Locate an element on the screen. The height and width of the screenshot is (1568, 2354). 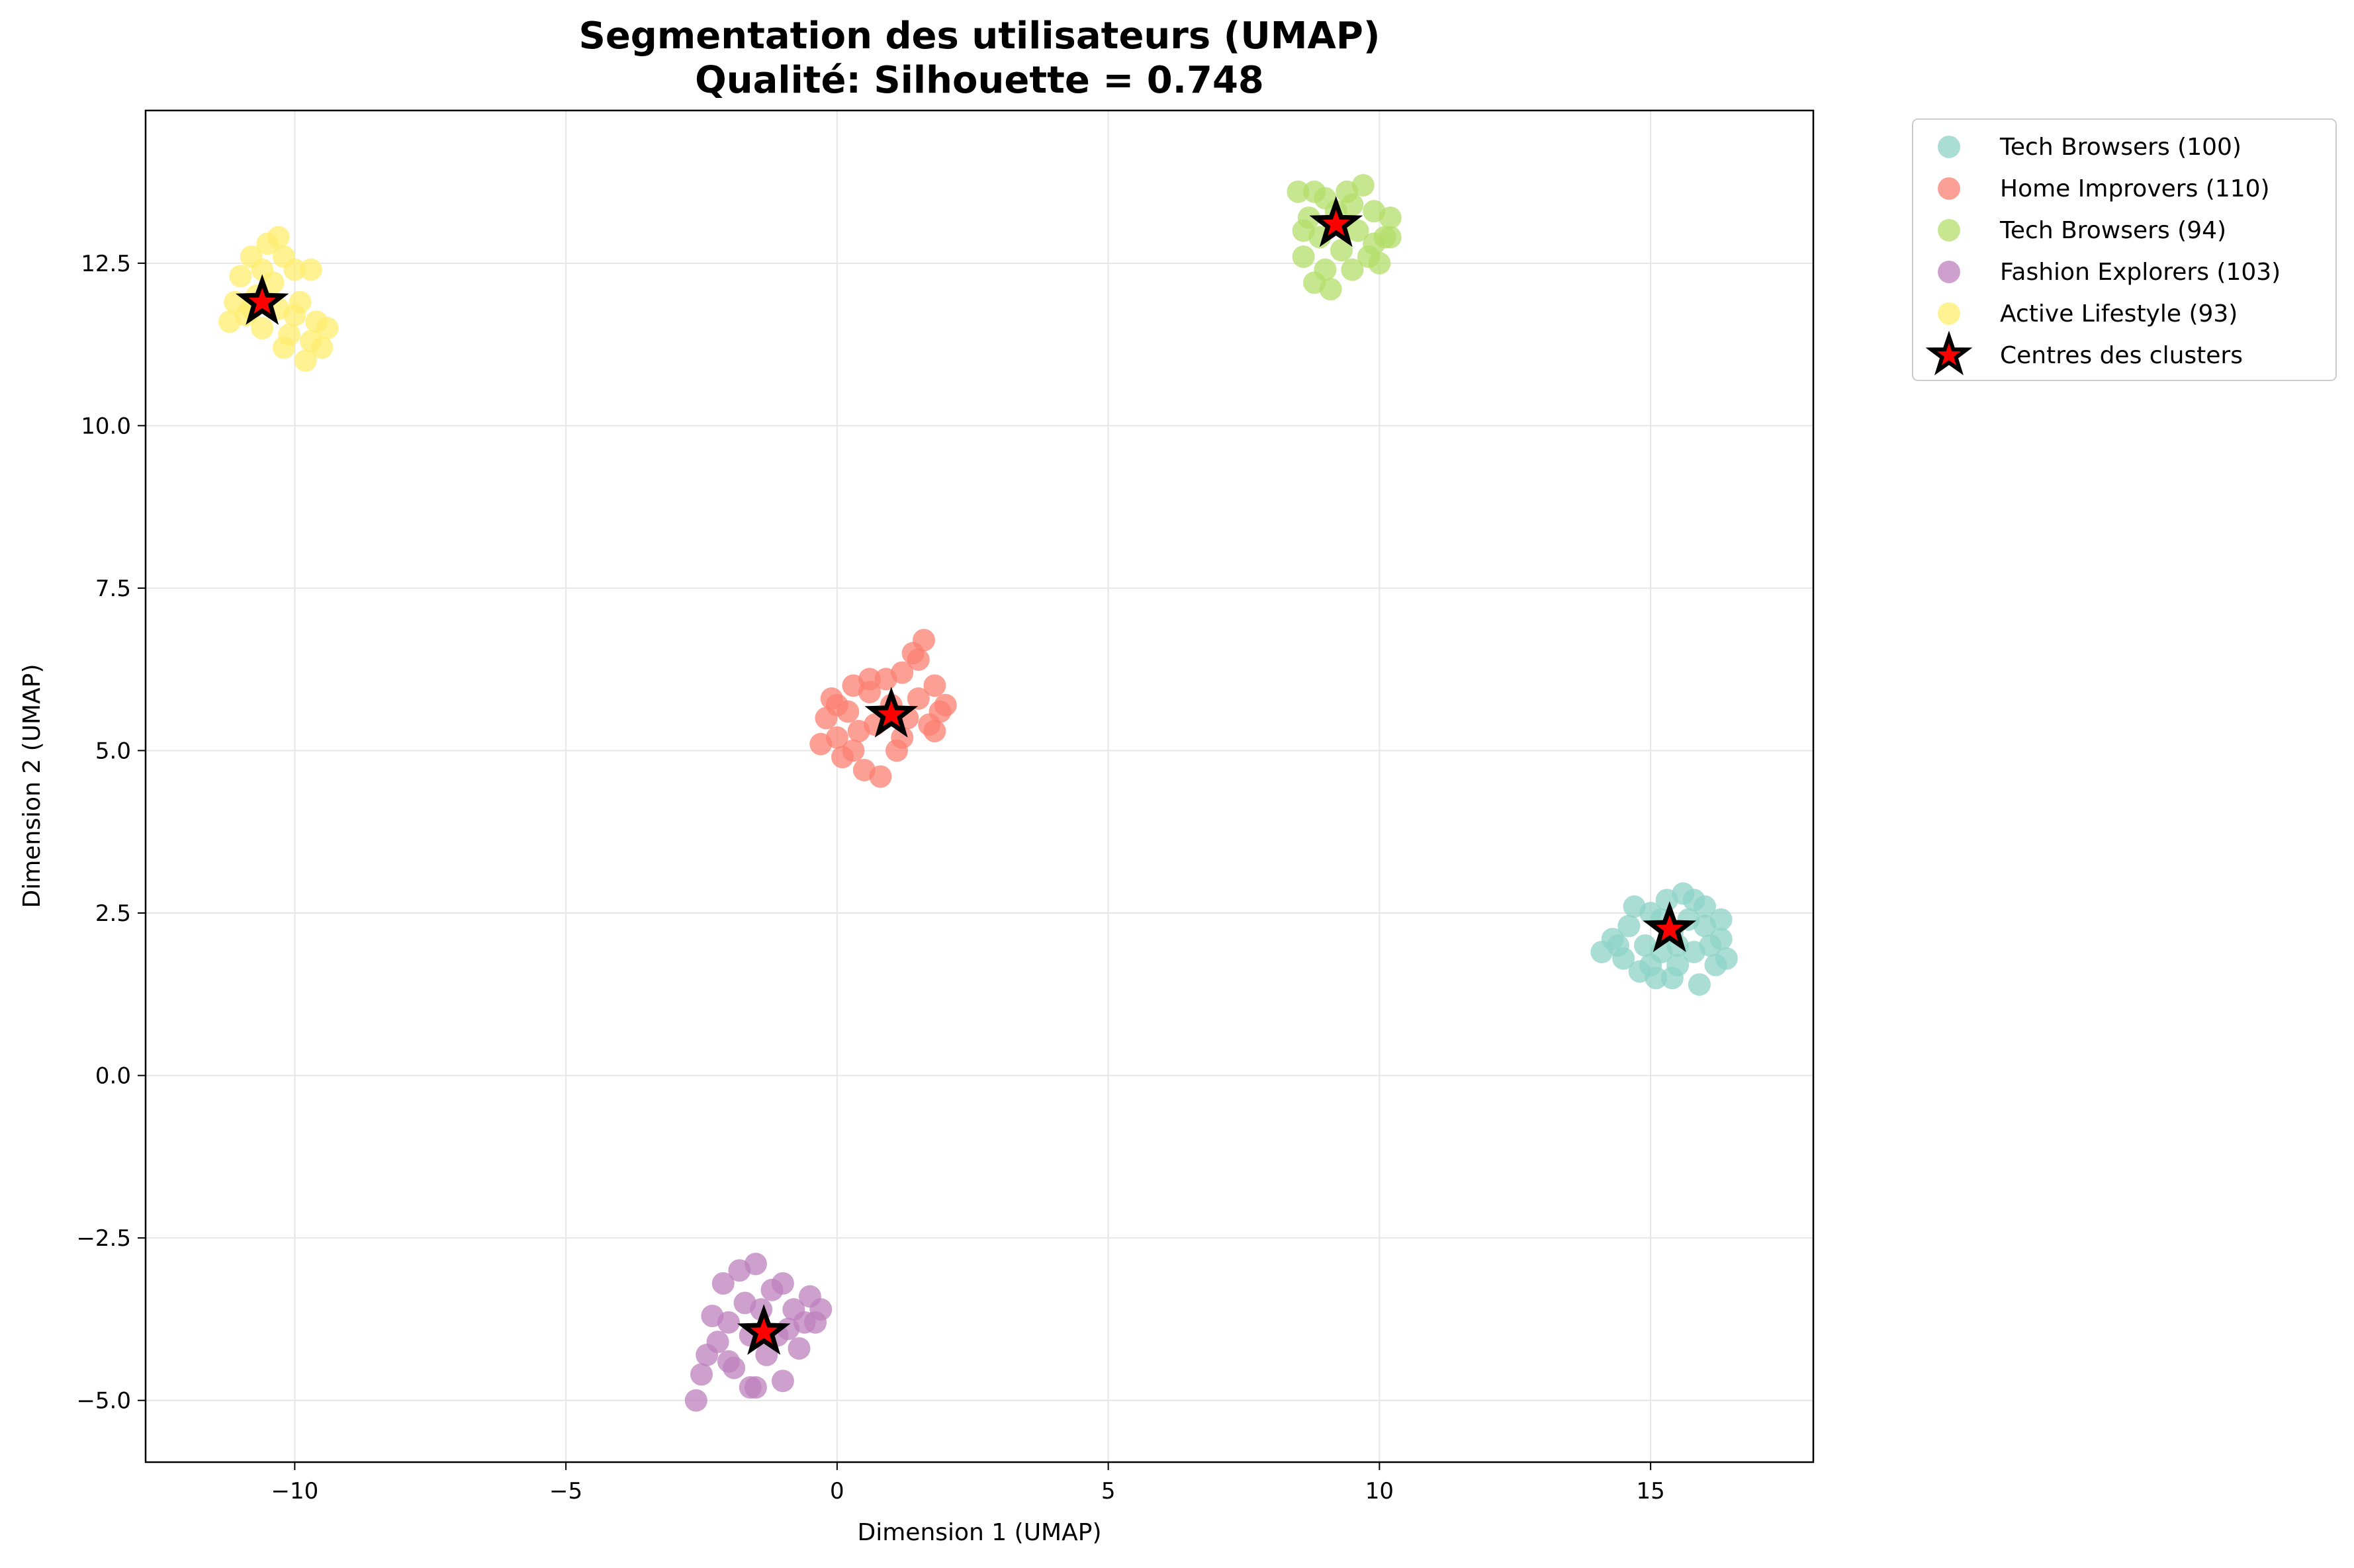
x-tick-label: −5 is located at coordinates (565, 1491).